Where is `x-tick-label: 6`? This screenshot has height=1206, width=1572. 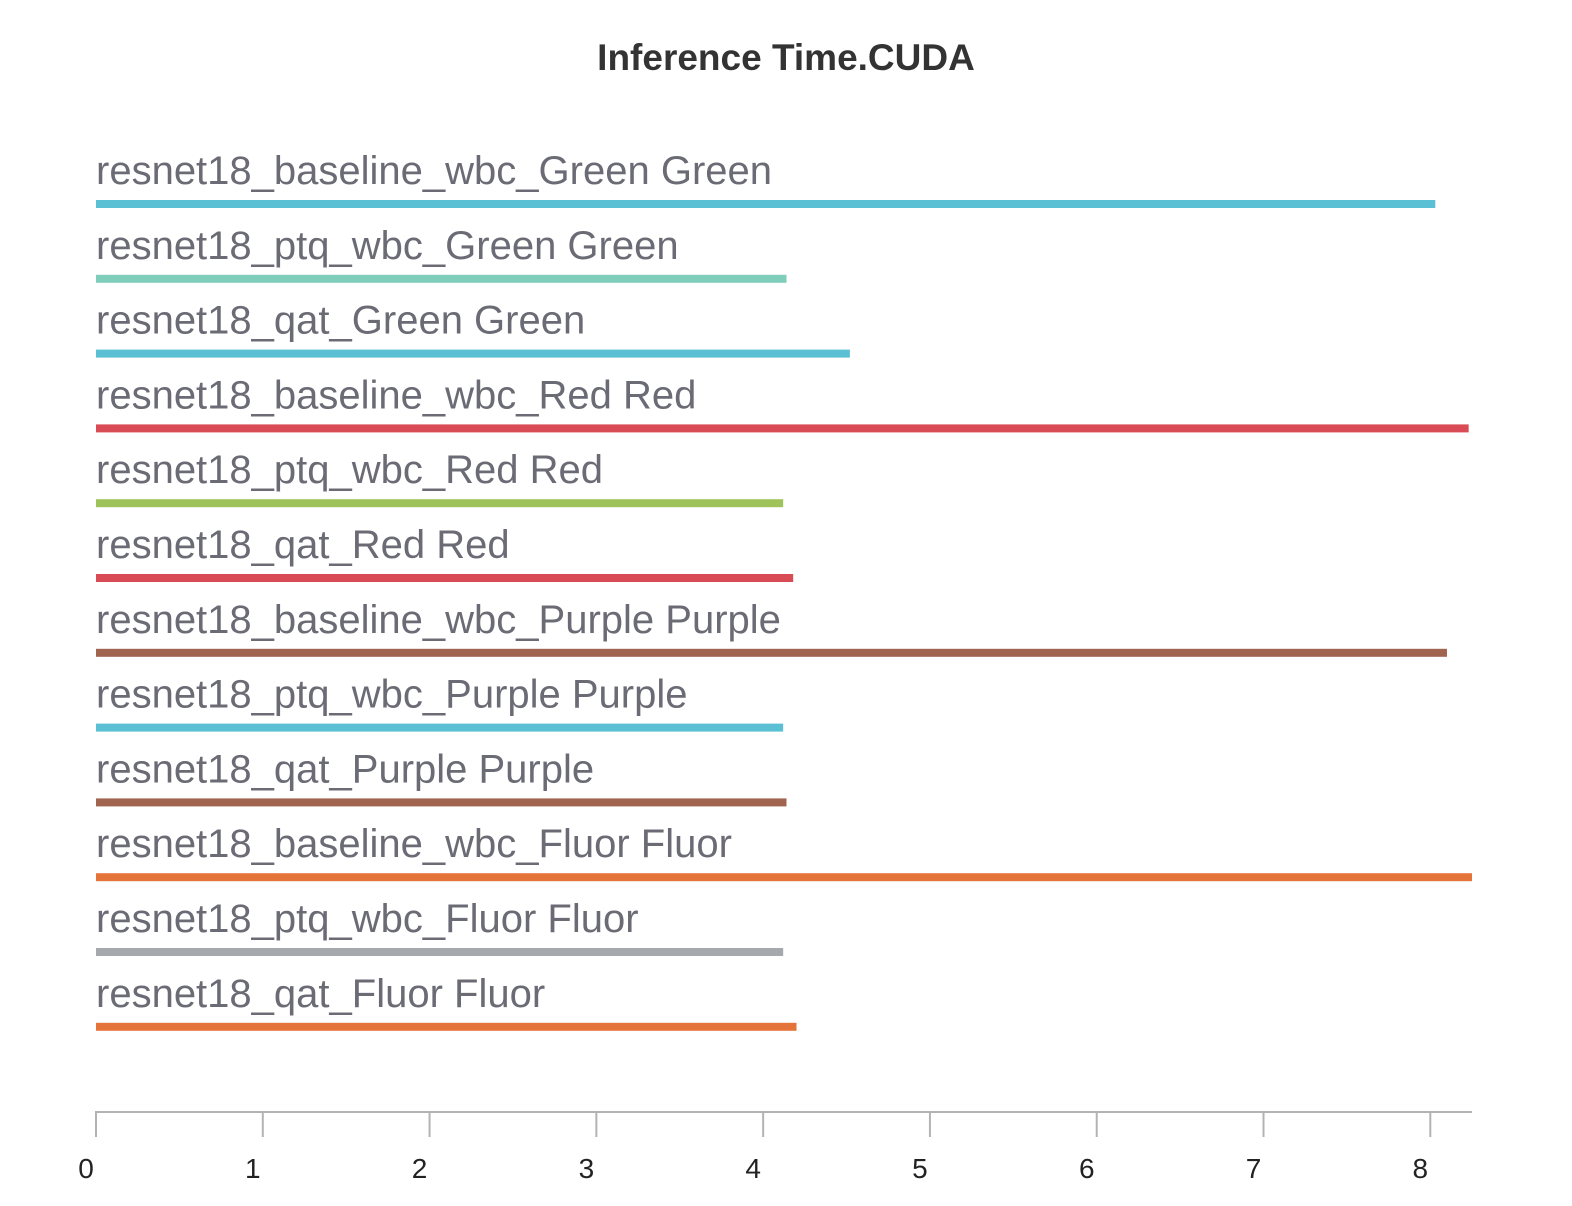 x-tick-label: 6 is located at coordinates (1087, 1168).